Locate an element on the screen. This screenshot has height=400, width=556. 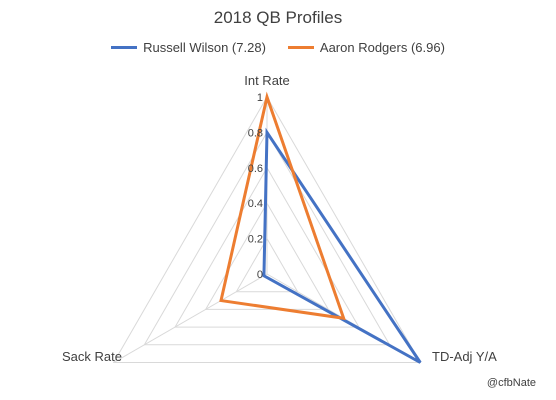
legend-label-series-2: Aaron Rodgers (6.96) is located at coordinates (382, 47).